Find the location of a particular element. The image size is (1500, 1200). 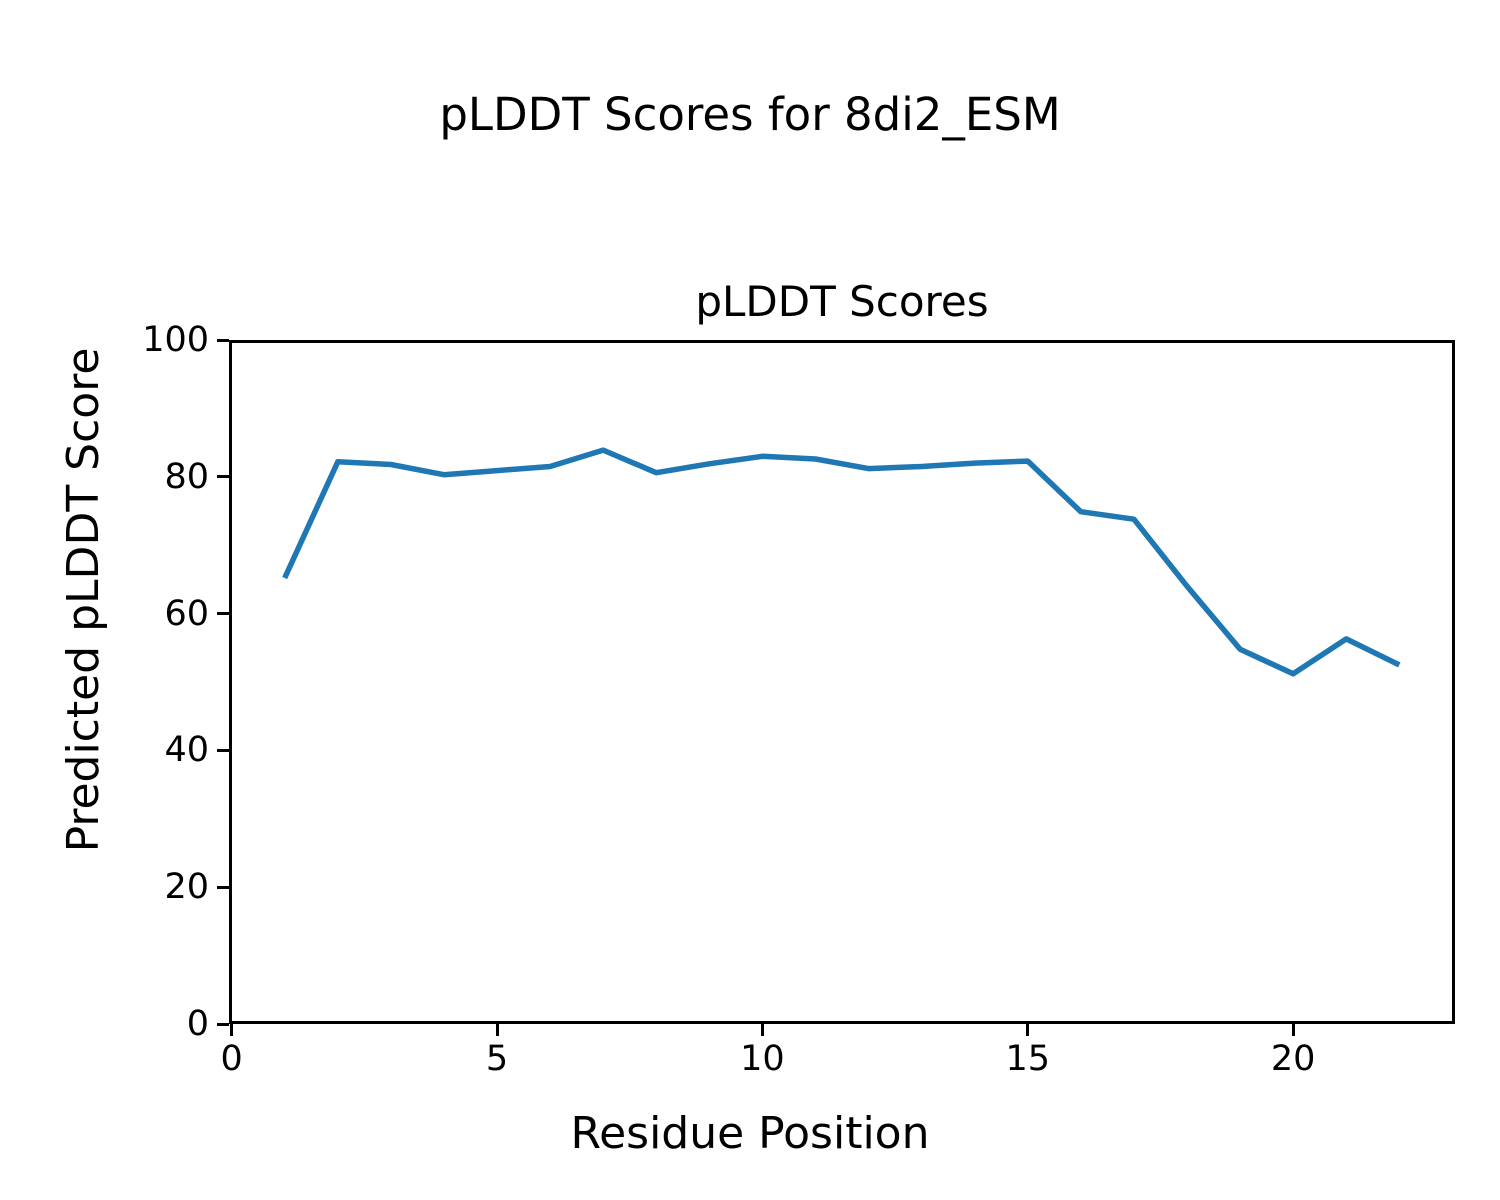

x-tick-label: 10 is located at coordinates (762, 1059).